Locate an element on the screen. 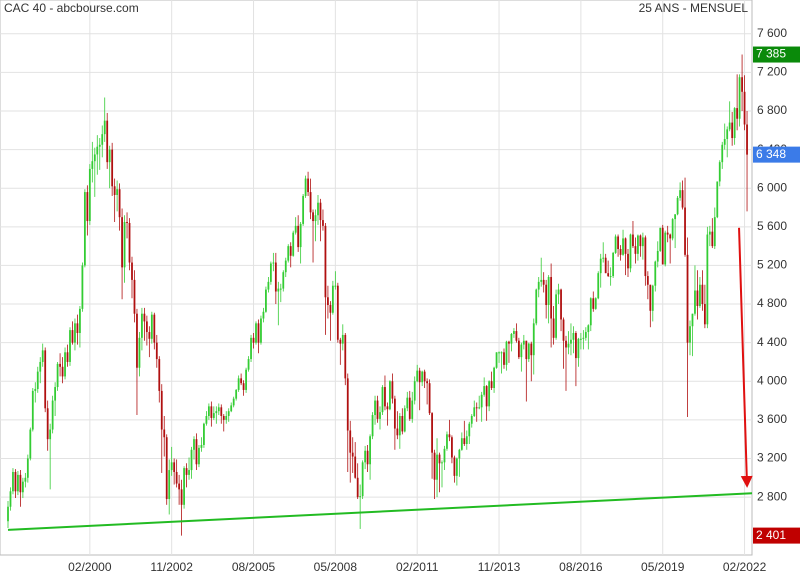  y-tick-label: 7 600 is located at coordinates (772, 33).